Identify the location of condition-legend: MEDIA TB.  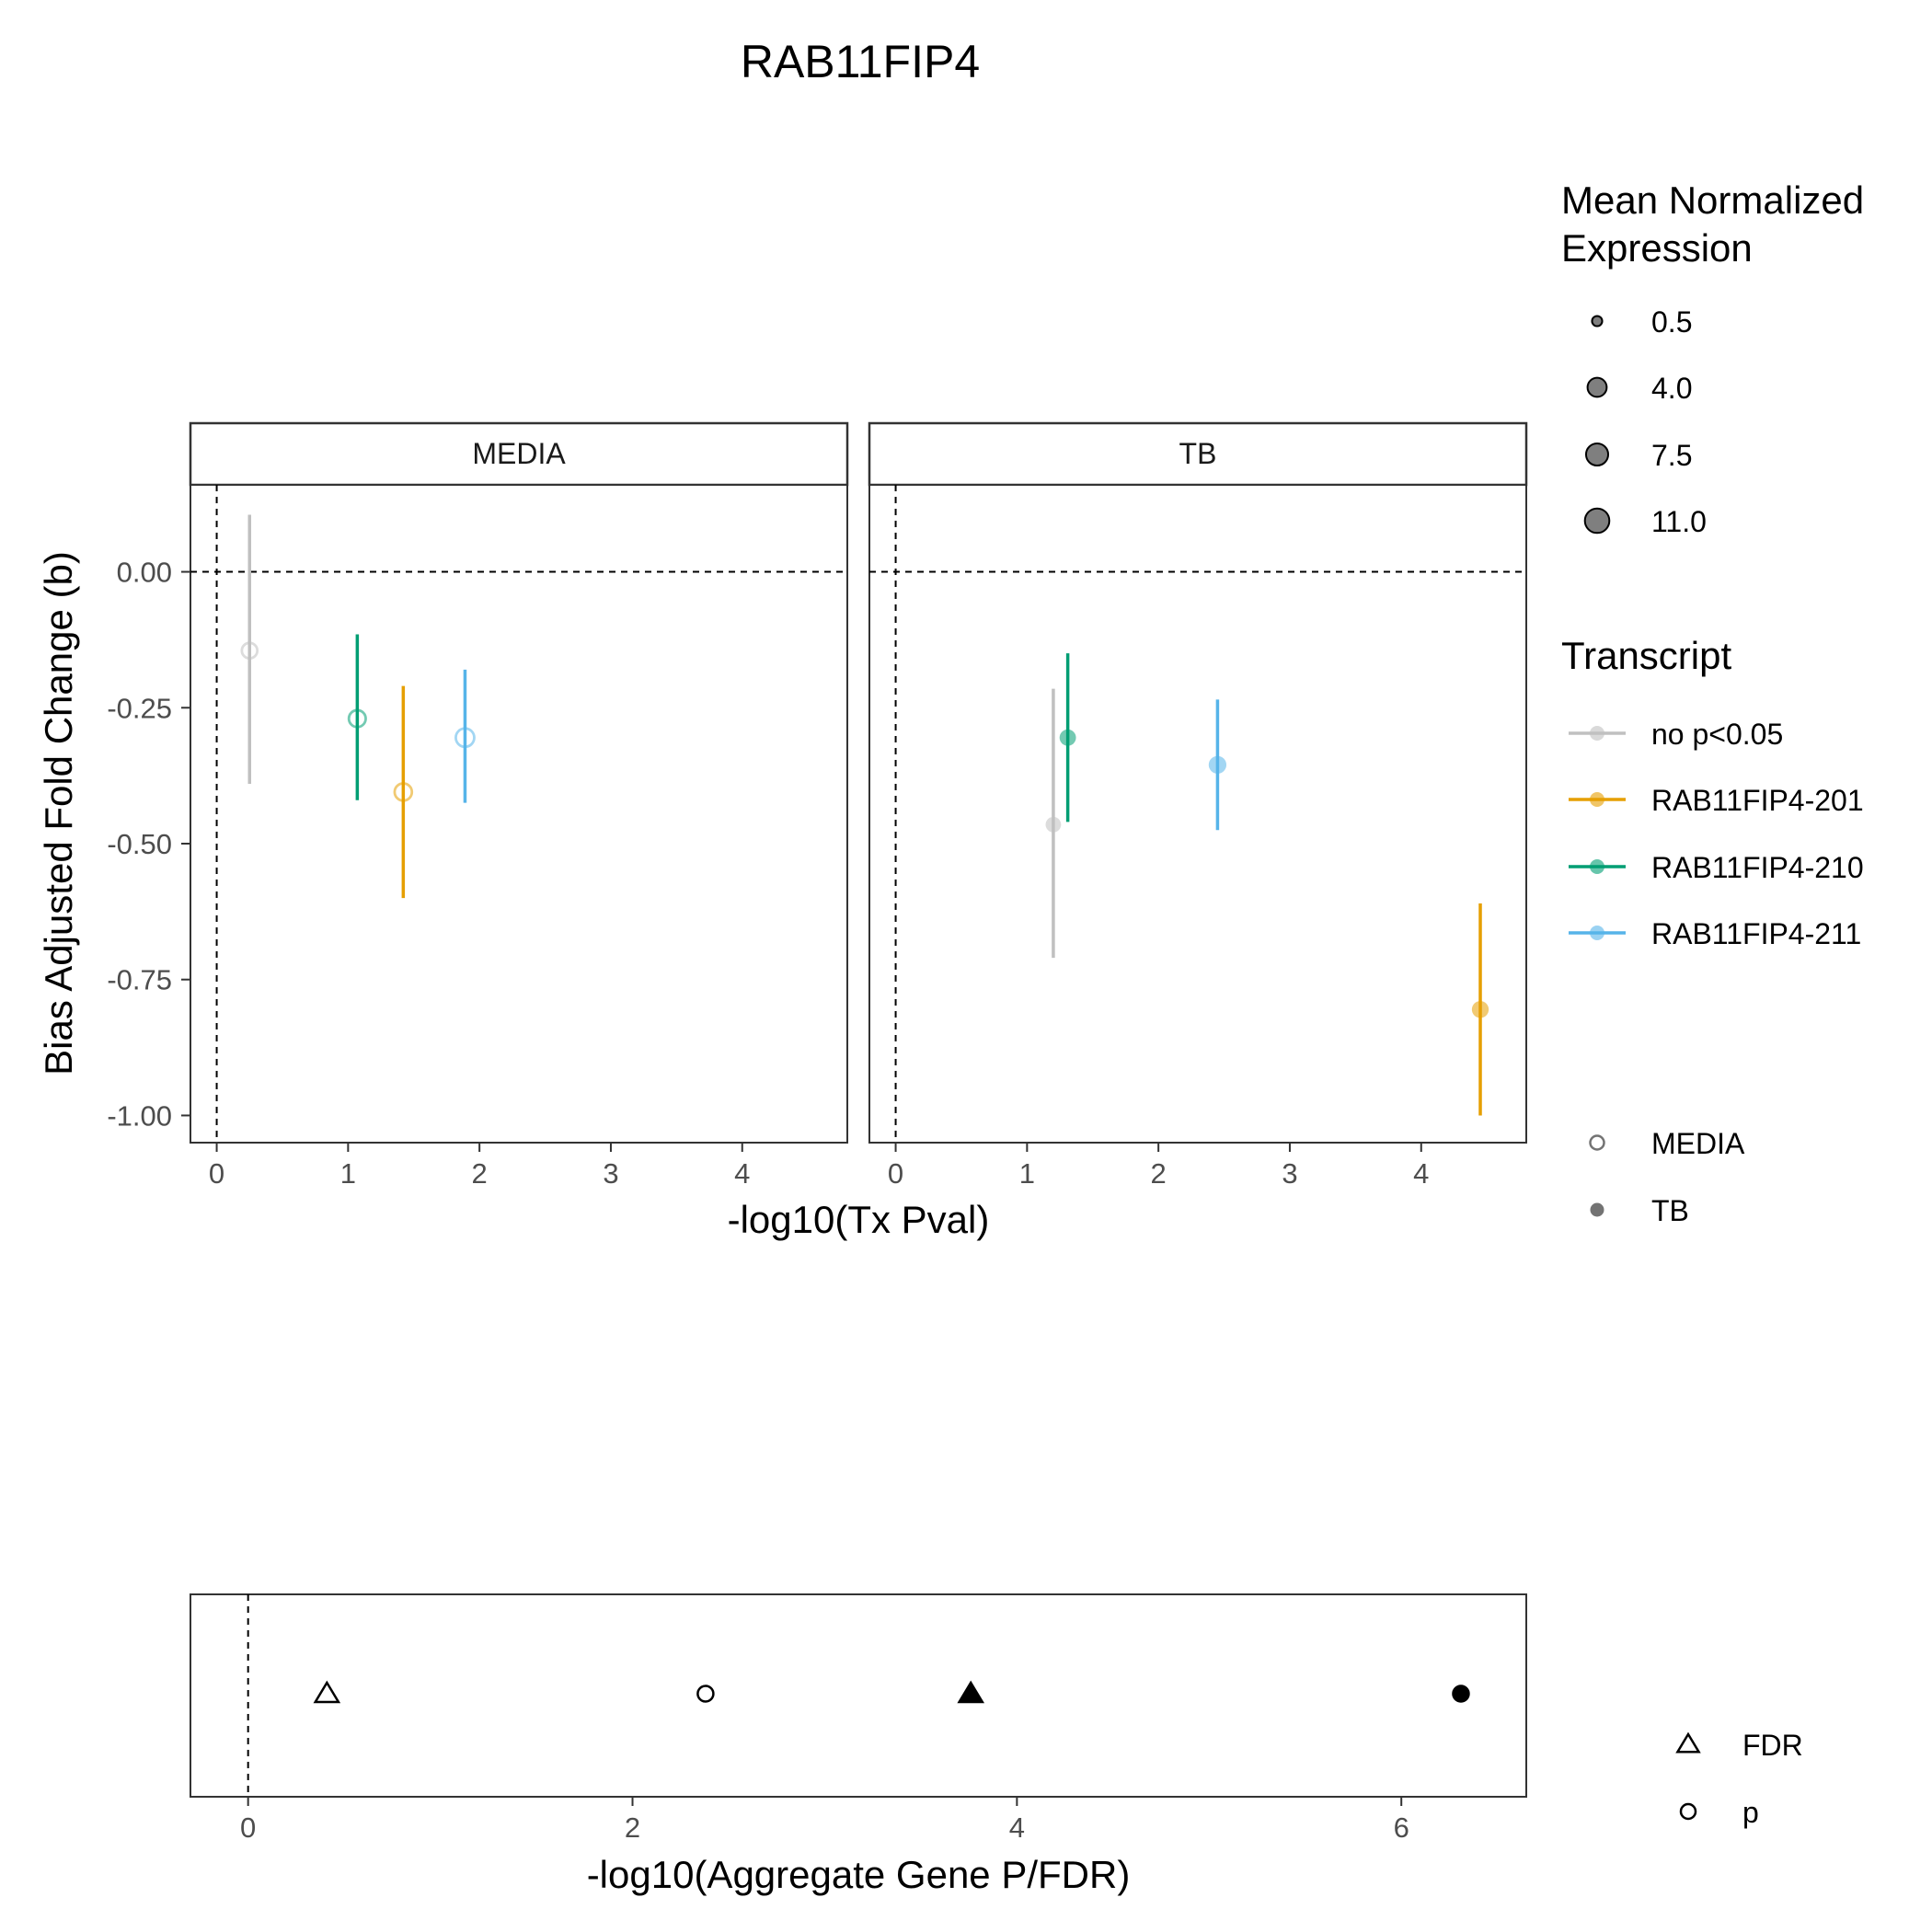
(1667, 1177).